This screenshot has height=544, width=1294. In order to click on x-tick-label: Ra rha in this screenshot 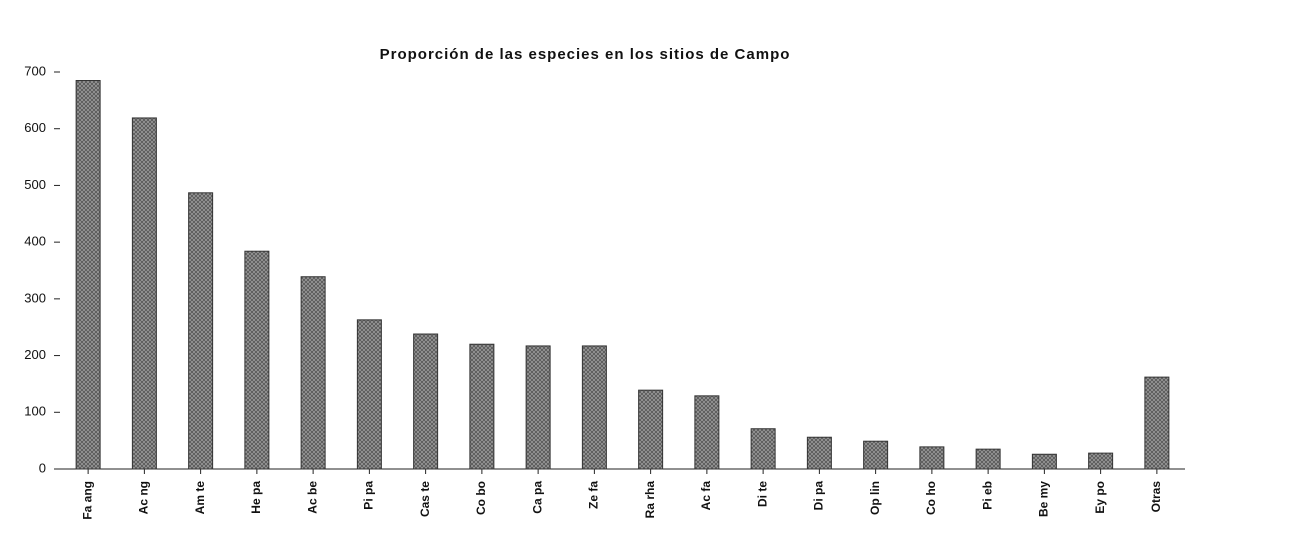, I will do `click(650, 500)`.